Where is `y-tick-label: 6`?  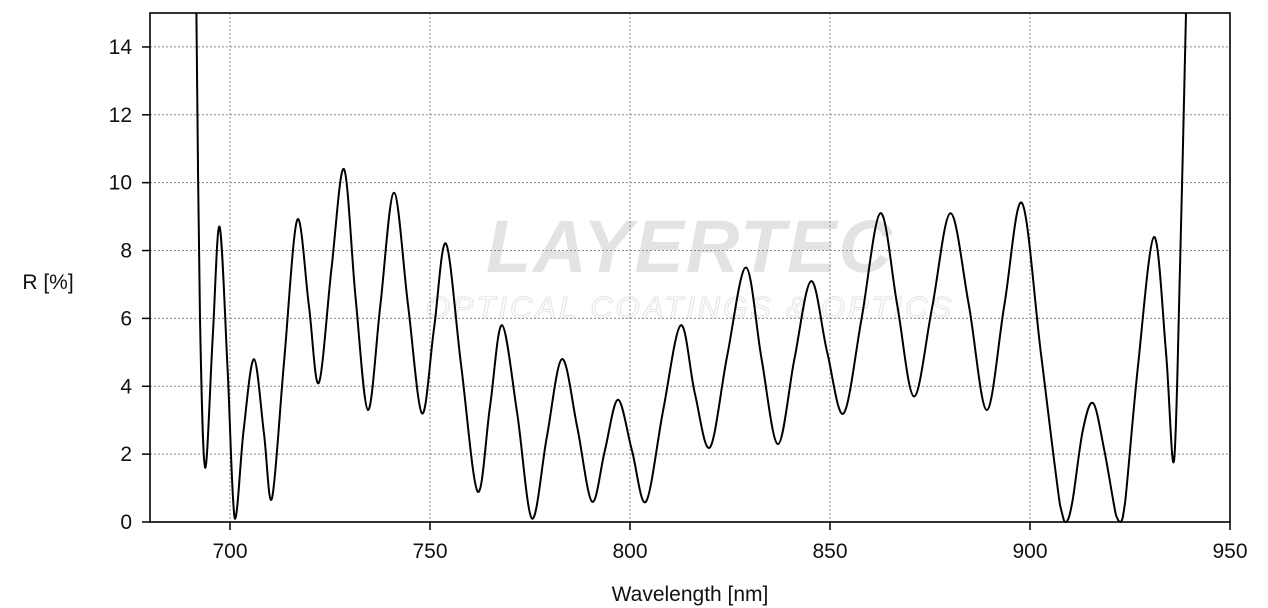
y-tick-label: 6 is located at coordinates (126, 318).